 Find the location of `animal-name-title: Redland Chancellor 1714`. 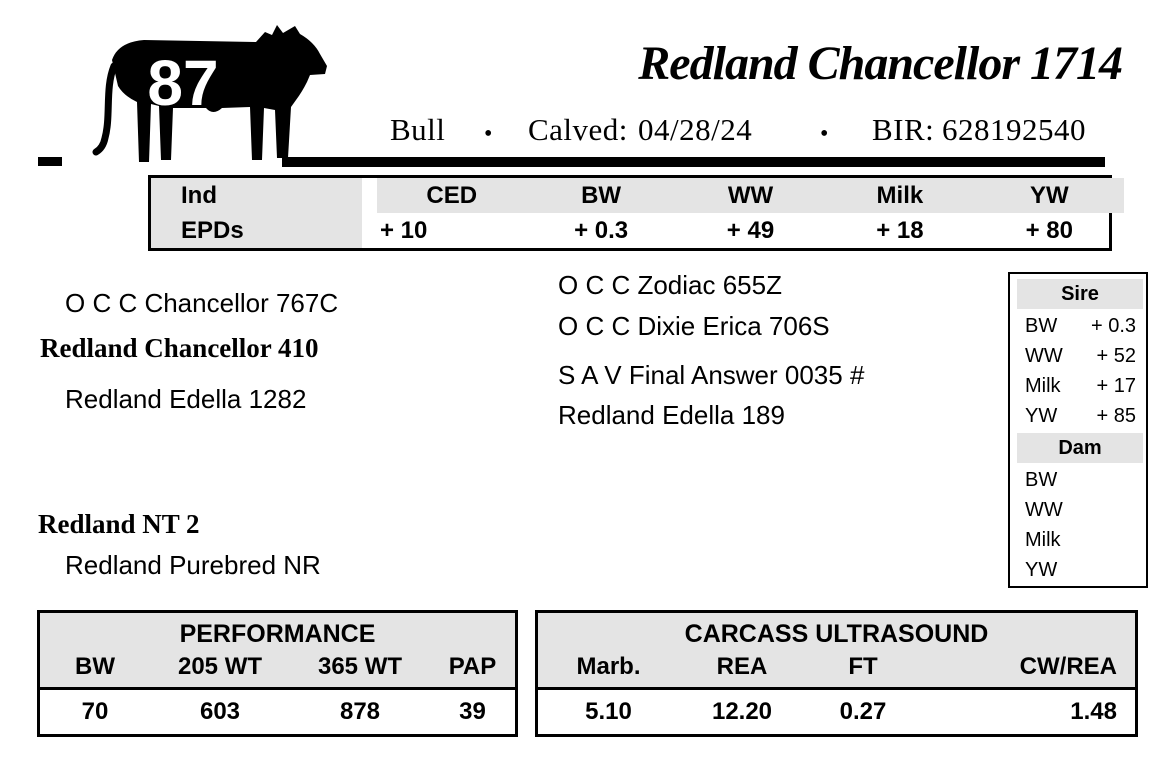

animal-name-title: Redland Chancellor 1714 is located at coordinates (880, 63).